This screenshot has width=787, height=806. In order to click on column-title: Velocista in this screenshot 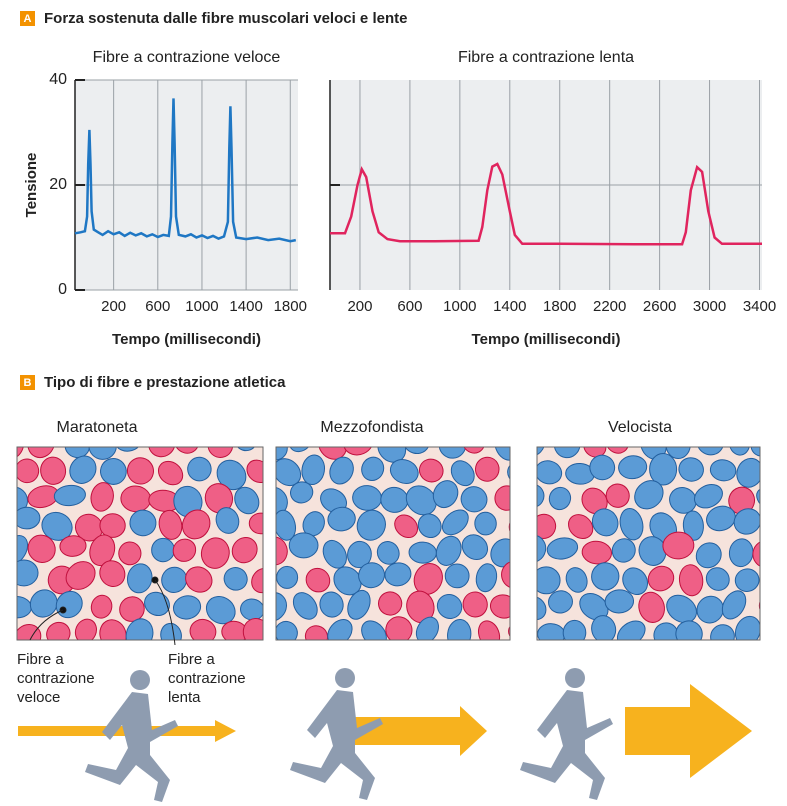, I will do `click(640, 427)`.